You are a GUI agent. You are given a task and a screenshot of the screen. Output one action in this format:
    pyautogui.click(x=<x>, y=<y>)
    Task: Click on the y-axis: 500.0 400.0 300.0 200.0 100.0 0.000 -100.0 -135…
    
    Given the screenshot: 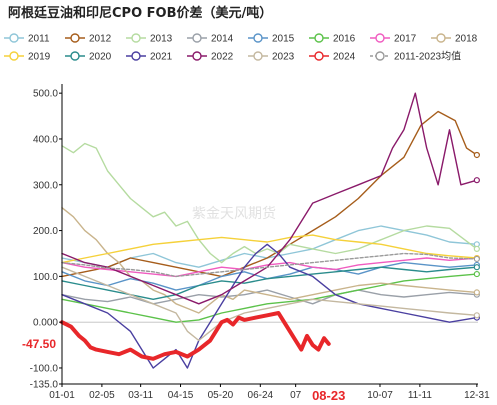 What is the action you would take?
    pyautogui.click(x=46, y=237)
    